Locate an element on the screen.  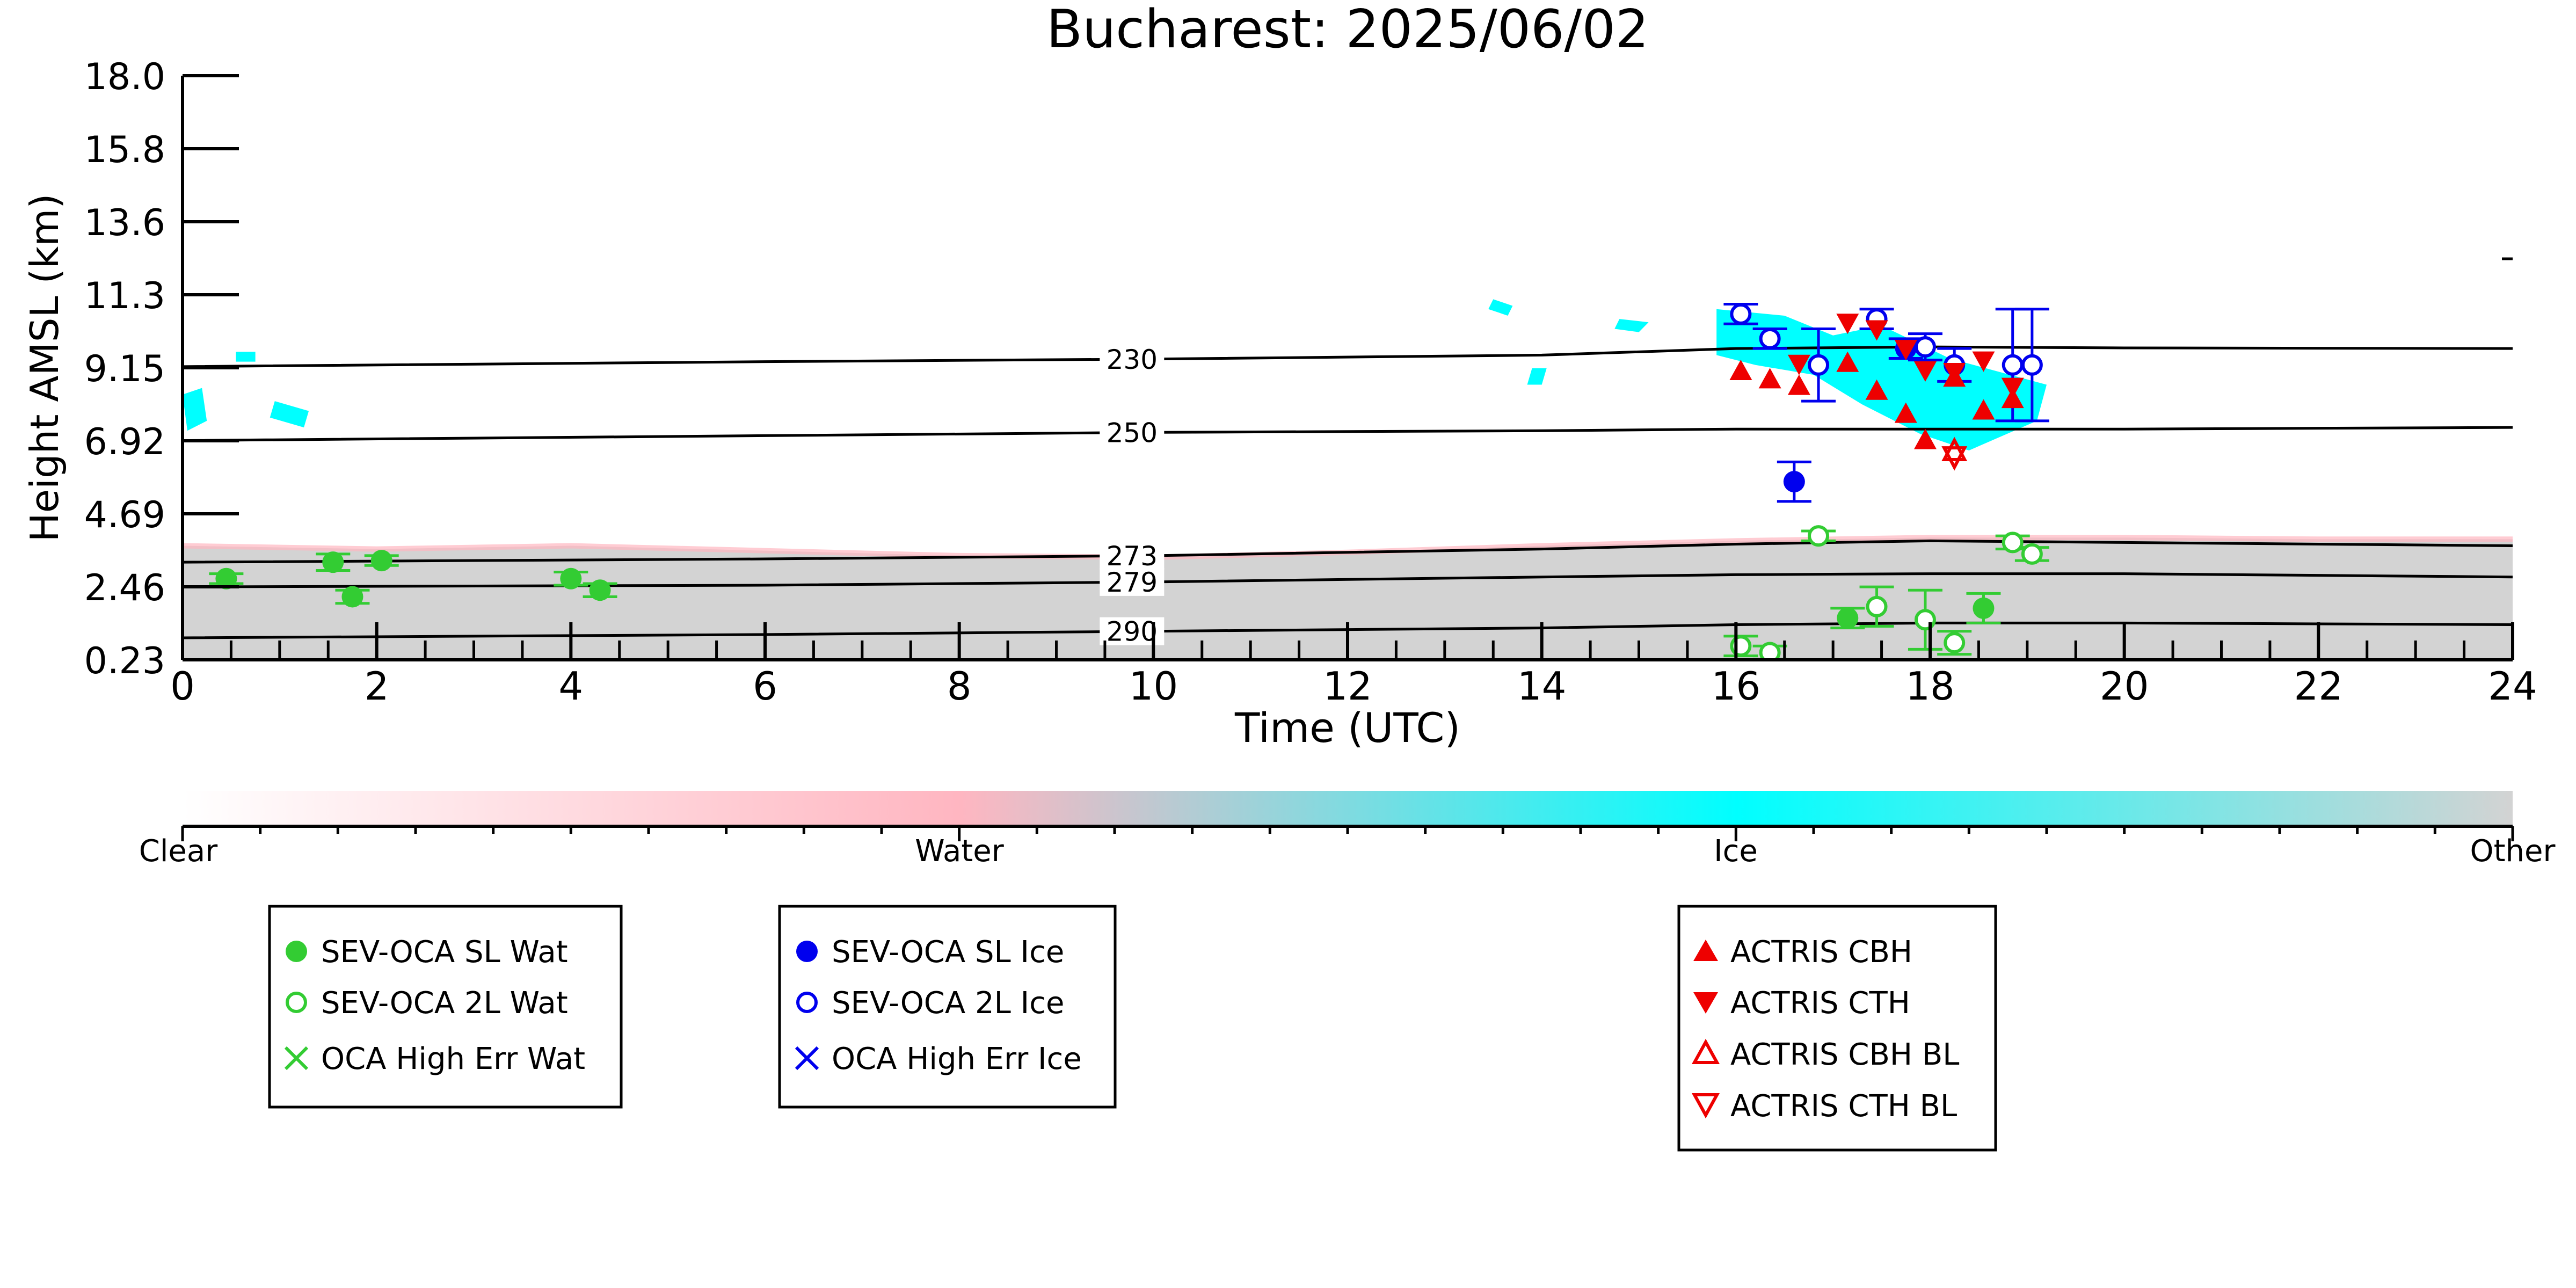
legend-marker-higherr-wat is located at coordinates (296, 1058).